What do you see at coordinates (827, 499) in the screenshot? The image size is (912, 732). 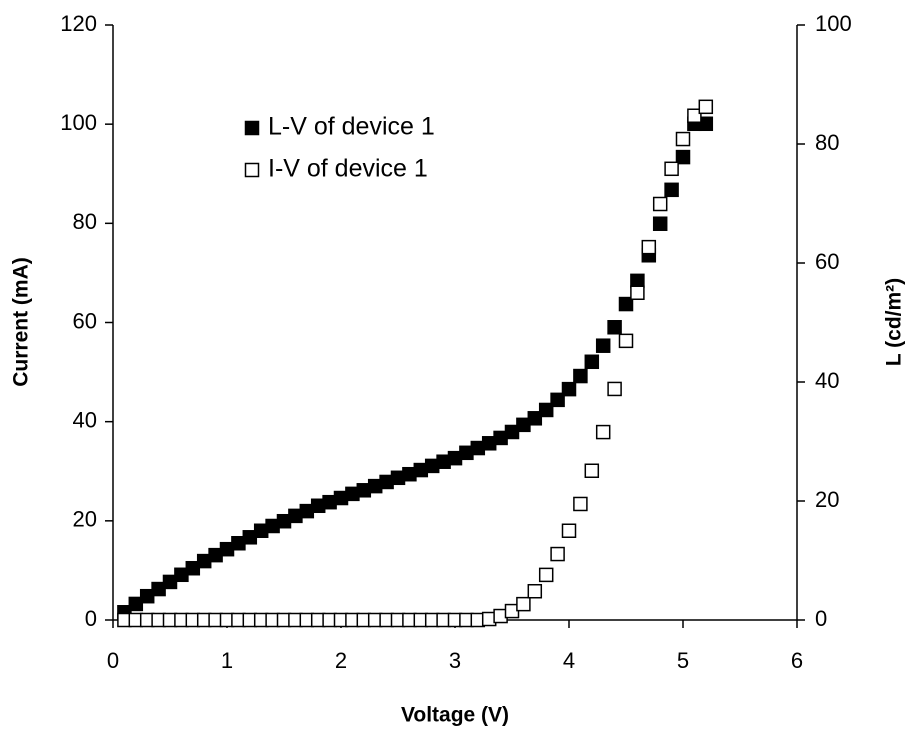 I see `y2-tick-label: 20` at bounding box center [827, 499].